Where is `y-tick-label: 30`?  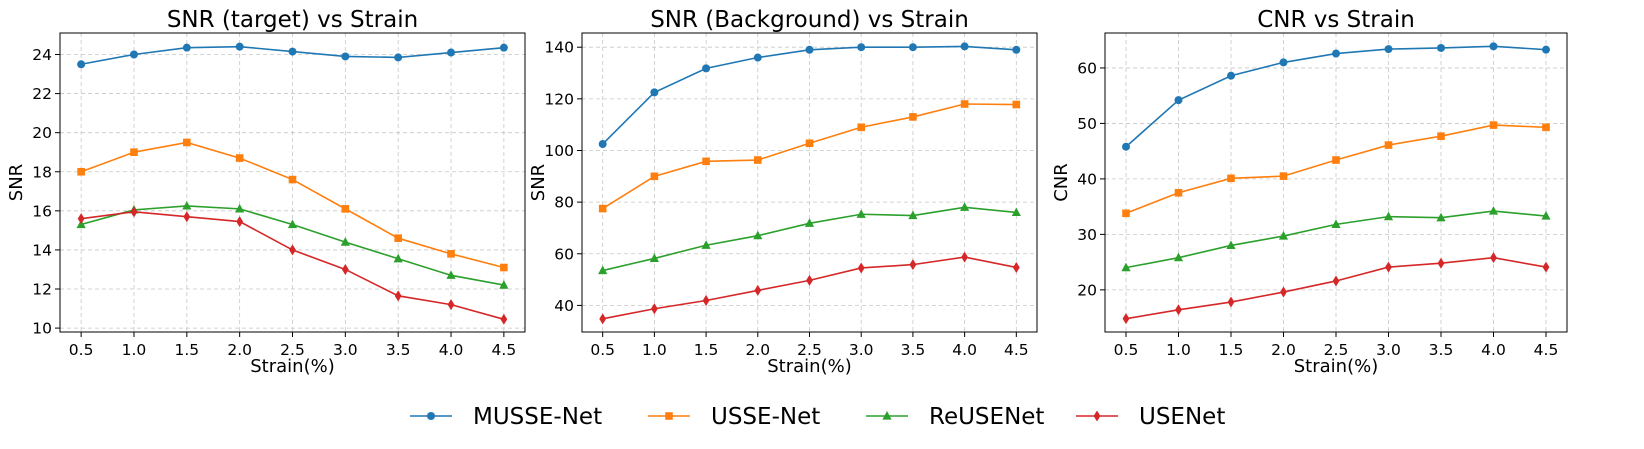 y-tick-label: 30 is located at coordinates (1087, 235).